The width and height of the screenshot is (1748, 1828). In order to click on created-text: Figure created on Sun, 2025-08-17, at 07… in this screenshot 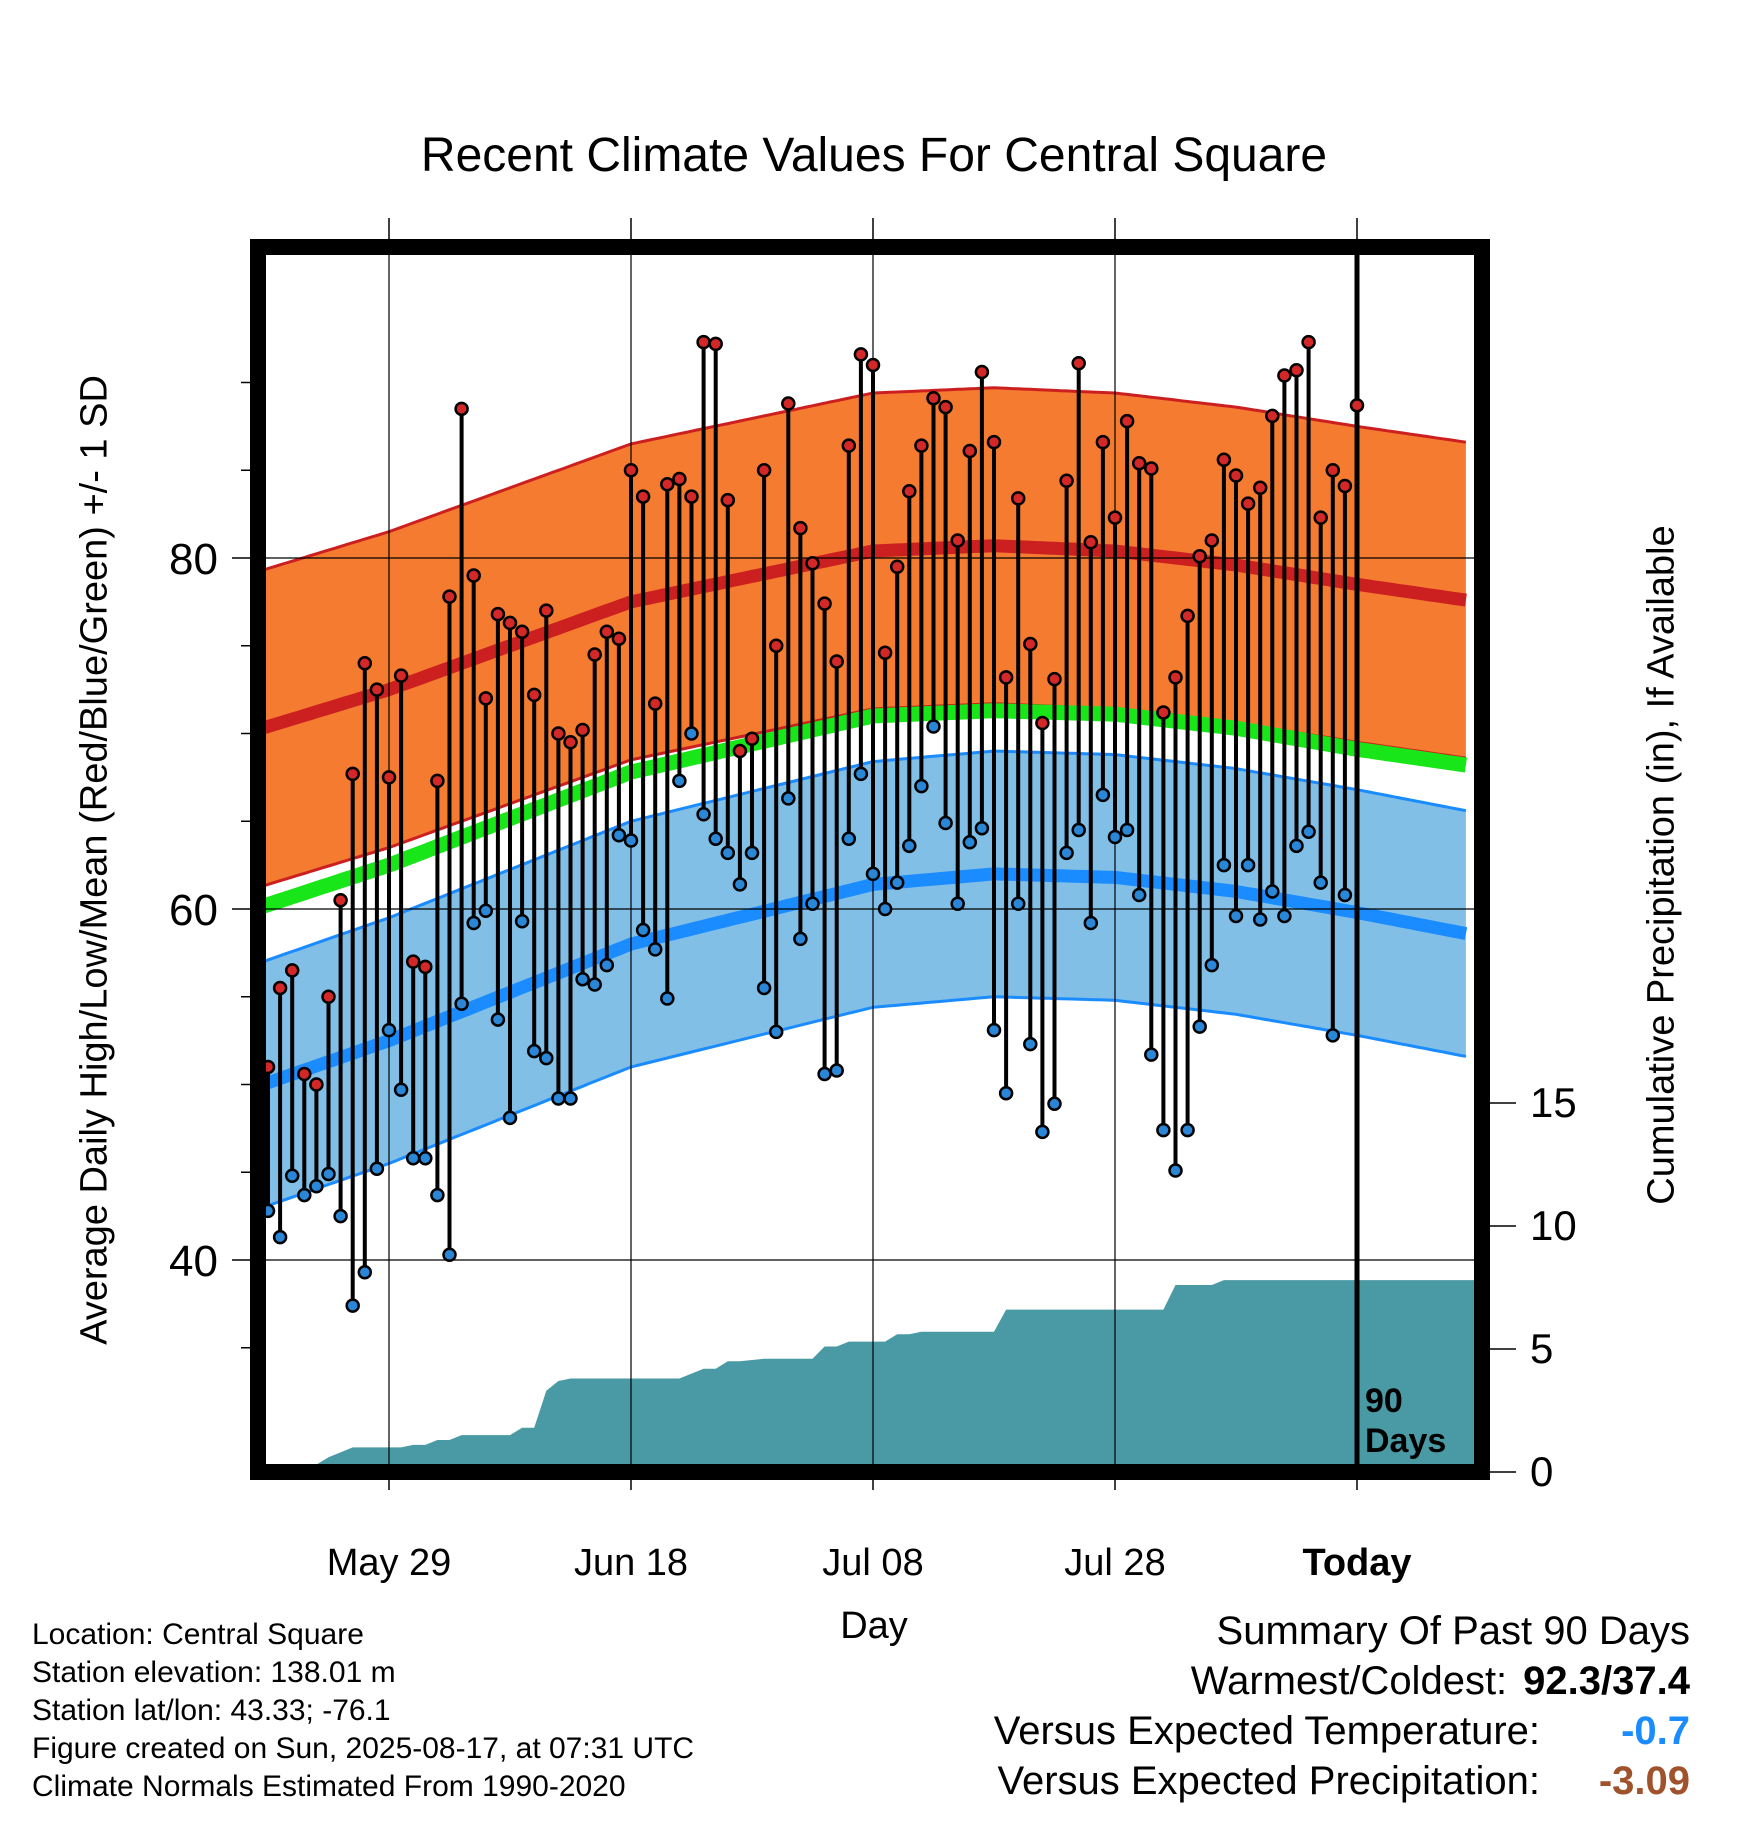, I will do `click(363, 1748)`.